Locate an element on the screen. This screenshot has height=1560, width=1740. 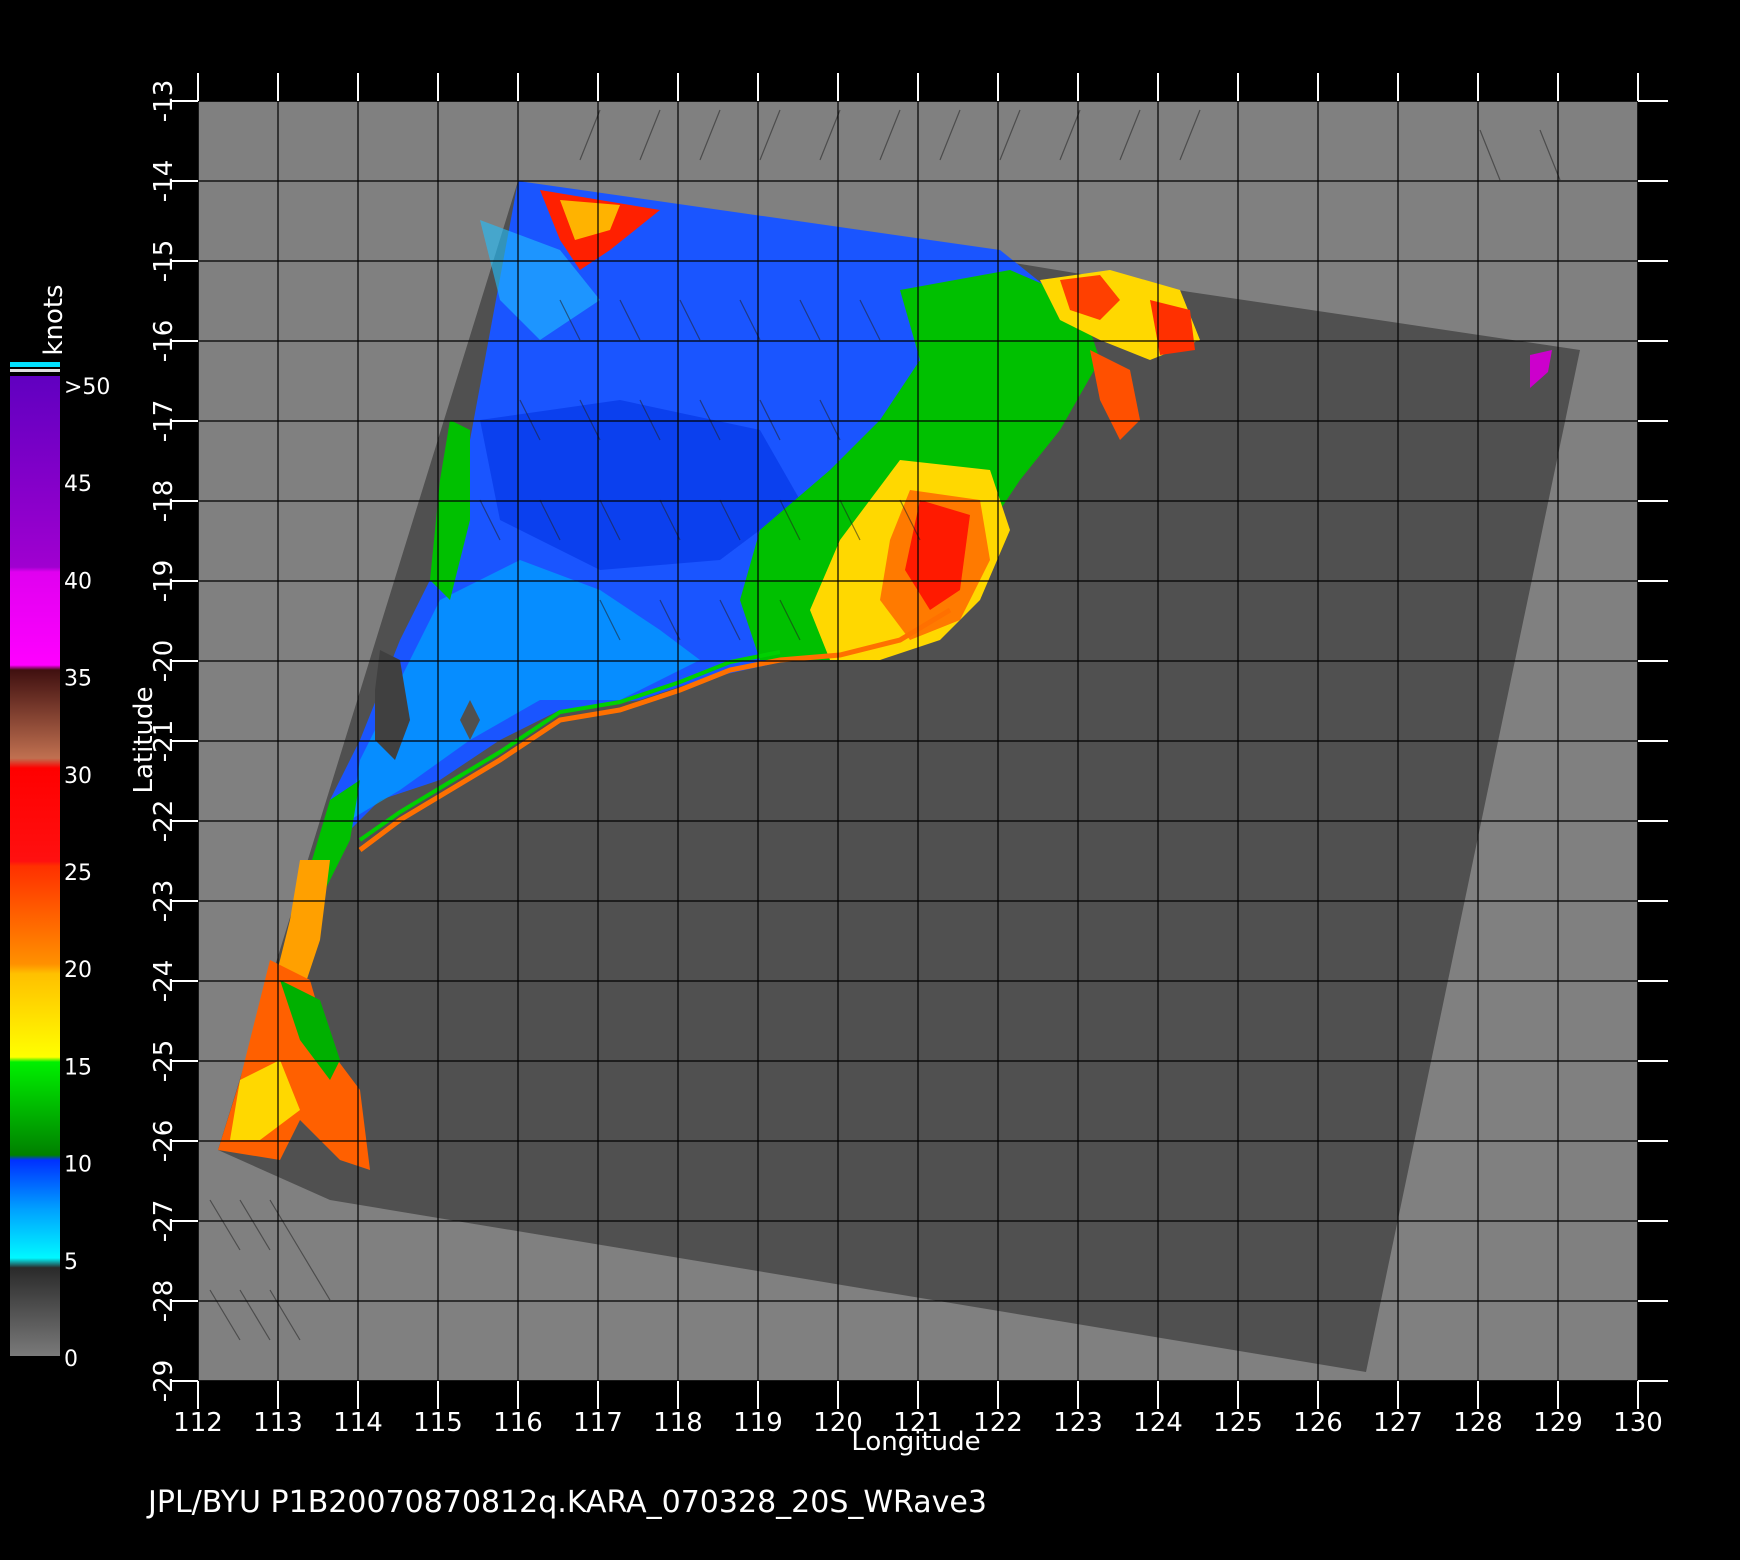
colorbar-labels: >50 45 40 35 30 25 20 15 10 5 0 is located at coordinates (87, 873).